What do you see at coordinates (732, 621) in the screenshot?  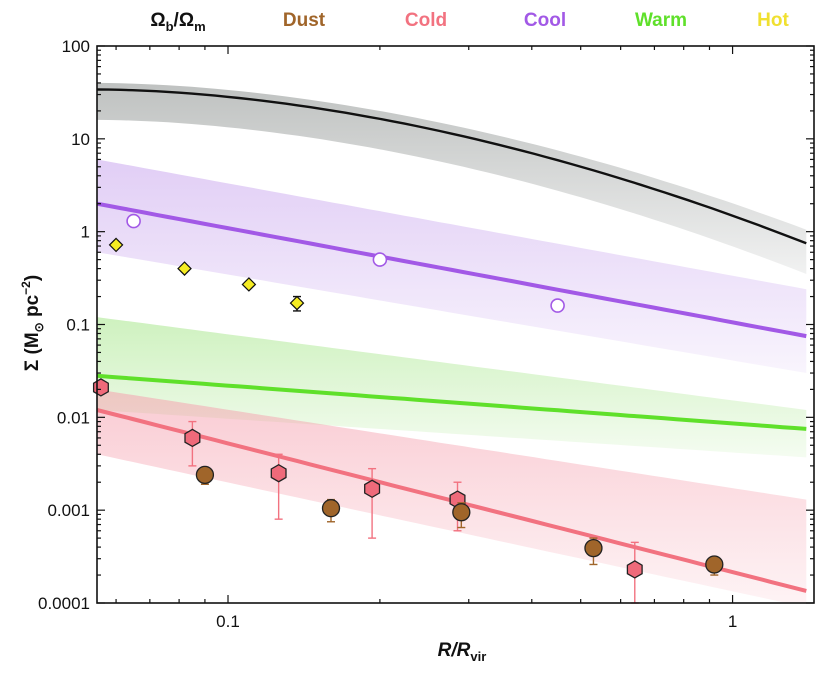 I see `x-tick-label: 1` at bounding box center [732, 621].